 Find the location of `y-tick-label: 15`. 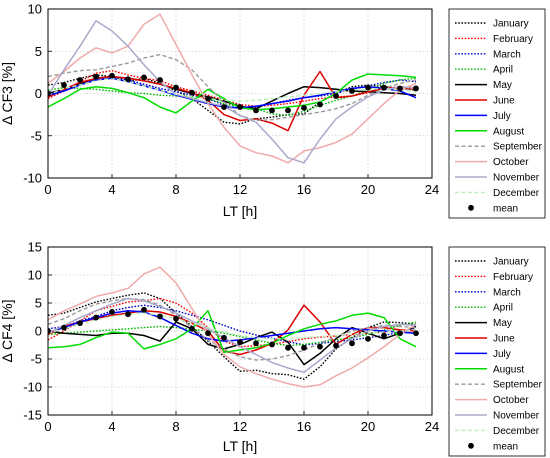

y-tick-label: 15 is located at coordinates (35, 247).